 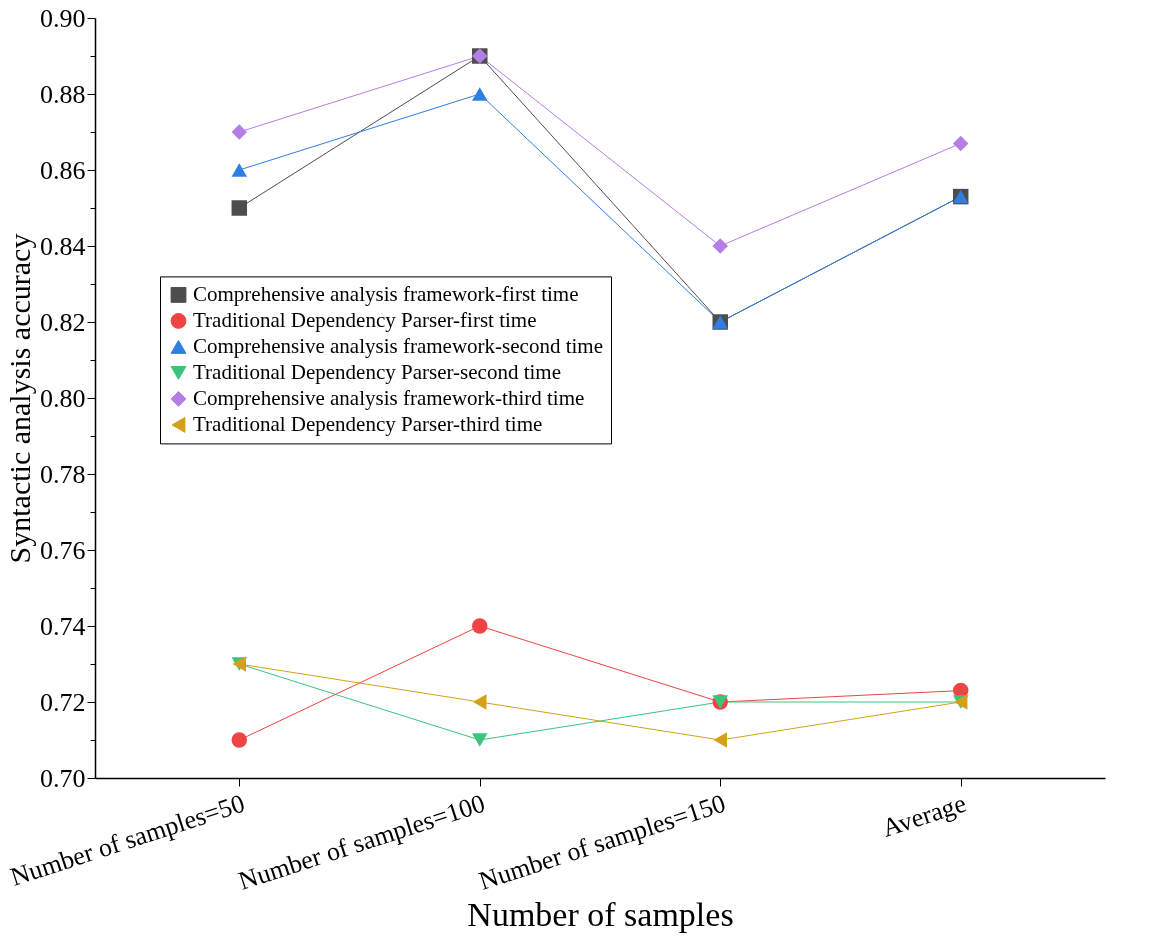 I want to click on legend-label: Traditional Dependency Parser-third time, so click(x=368, y=423).